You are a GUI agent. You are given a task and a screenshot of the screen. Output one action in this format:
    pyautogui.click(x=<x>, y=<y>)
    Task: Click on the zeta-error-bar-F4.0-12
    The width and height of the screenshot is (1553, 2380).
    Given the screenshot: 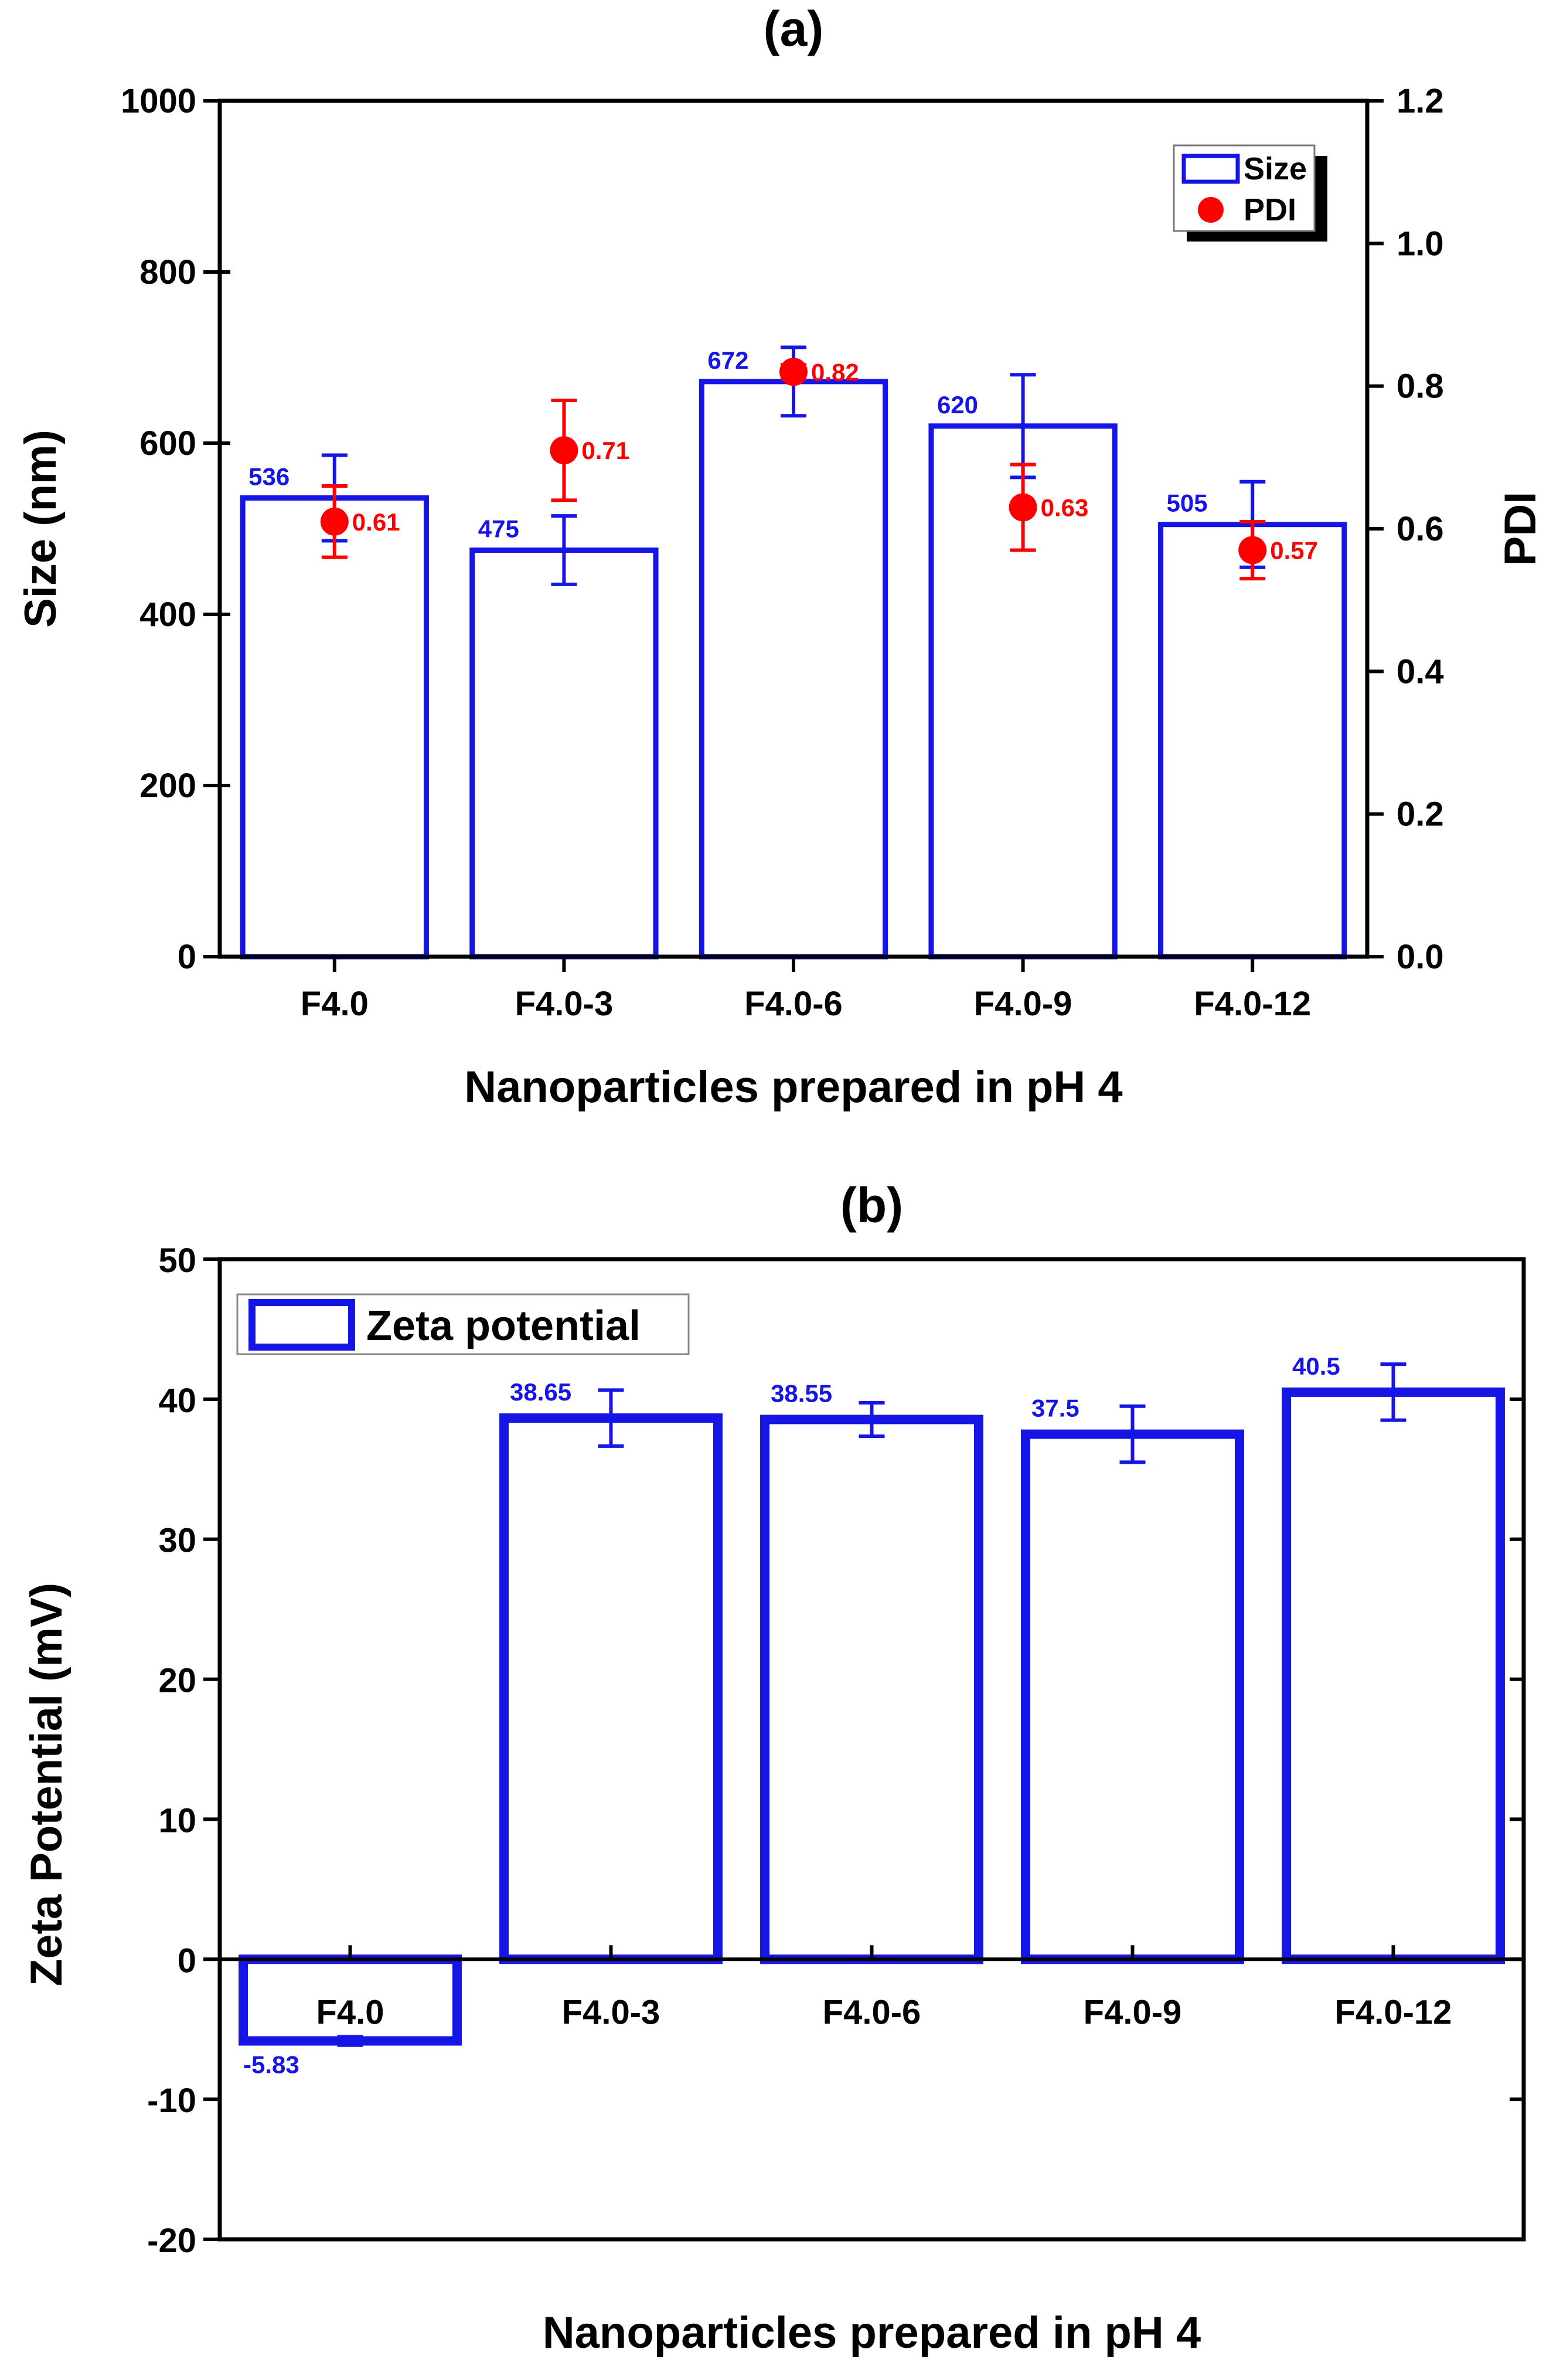 What is the action you would take?
    pyautogui.click(x=1393, y=1392)
    